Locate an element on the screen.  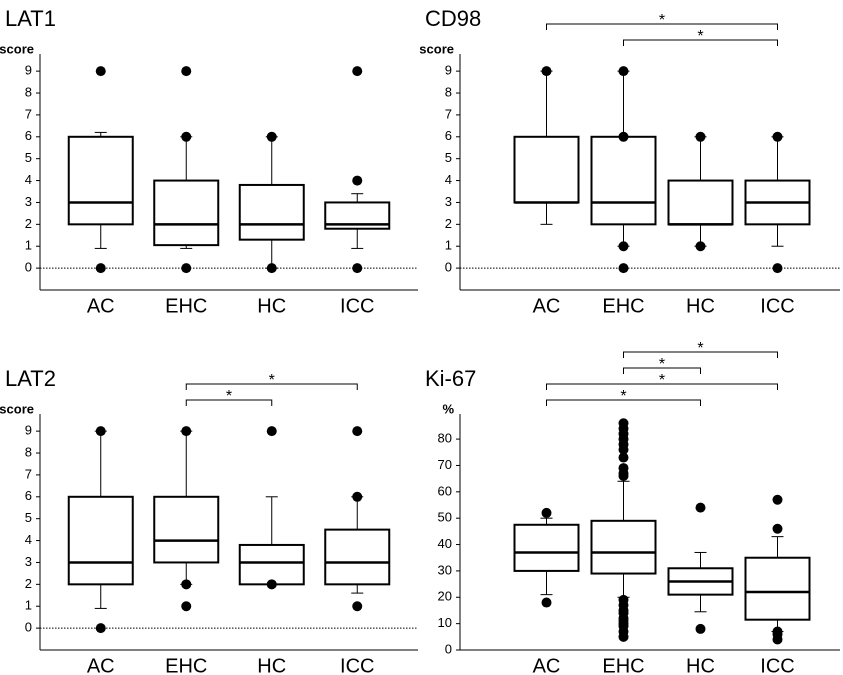
panel-title: CD98 is located at coordinates (453, 18).